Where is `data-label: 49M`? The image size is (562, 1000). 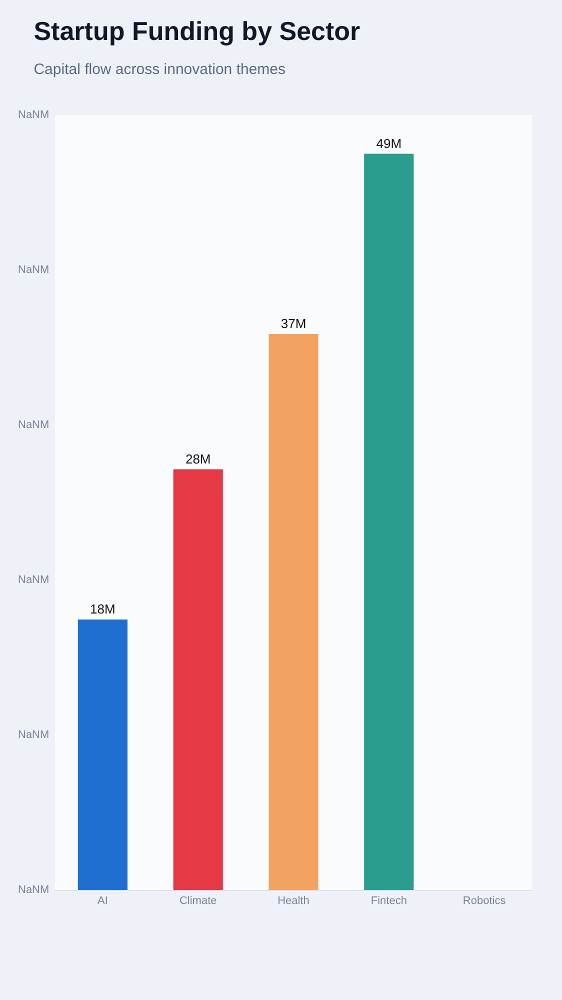
data-label: 49M is located at coordinates (389, 143).